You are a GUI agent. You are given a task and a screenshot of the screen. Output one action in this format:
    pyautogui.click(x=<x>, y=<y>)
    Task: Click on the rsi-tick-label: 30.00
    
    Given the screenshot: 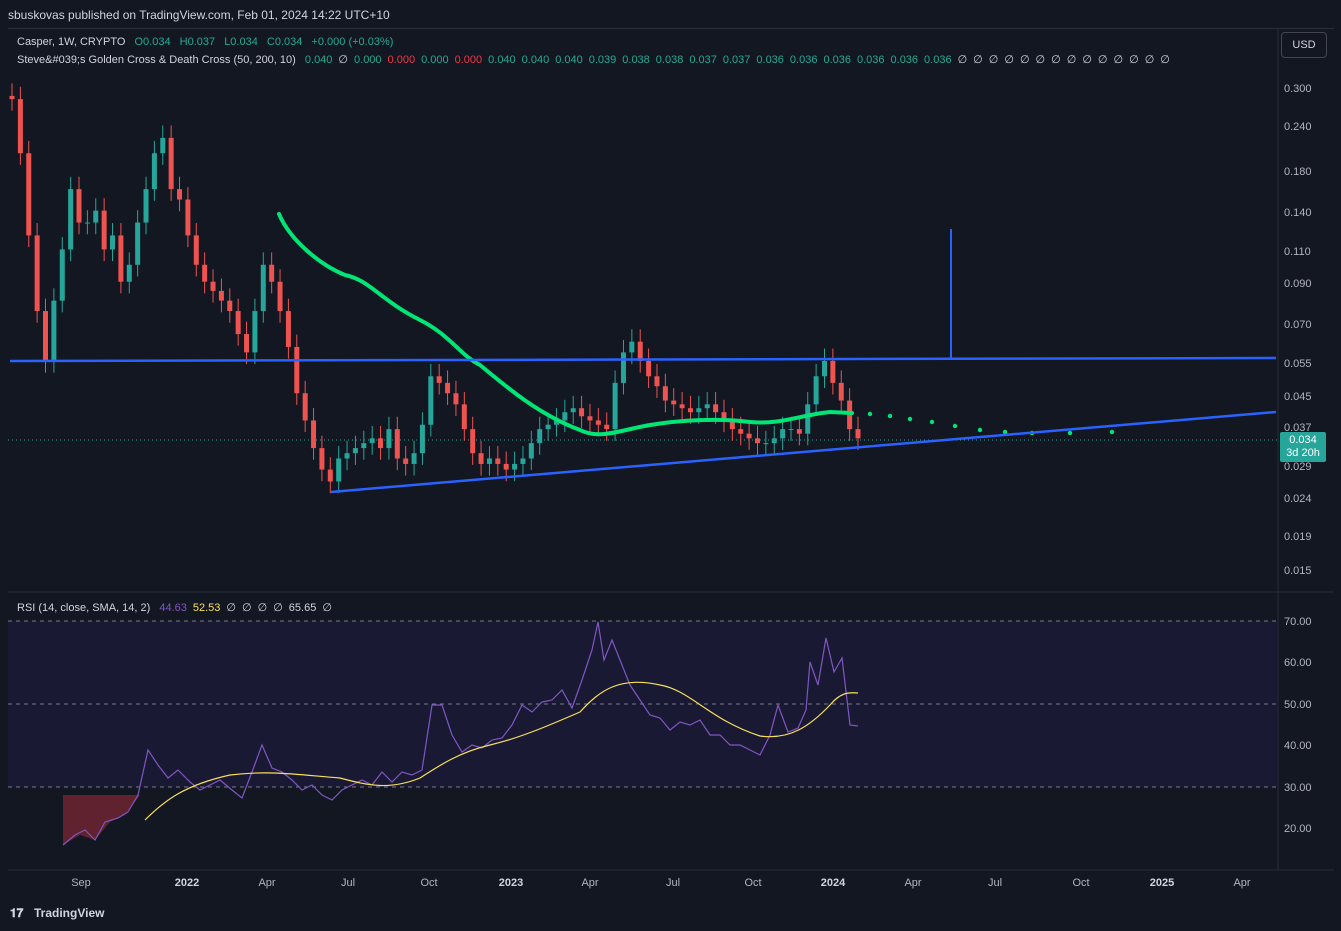 What is the action you would take?
    pyautogui.click(x=1298, y=788)
    